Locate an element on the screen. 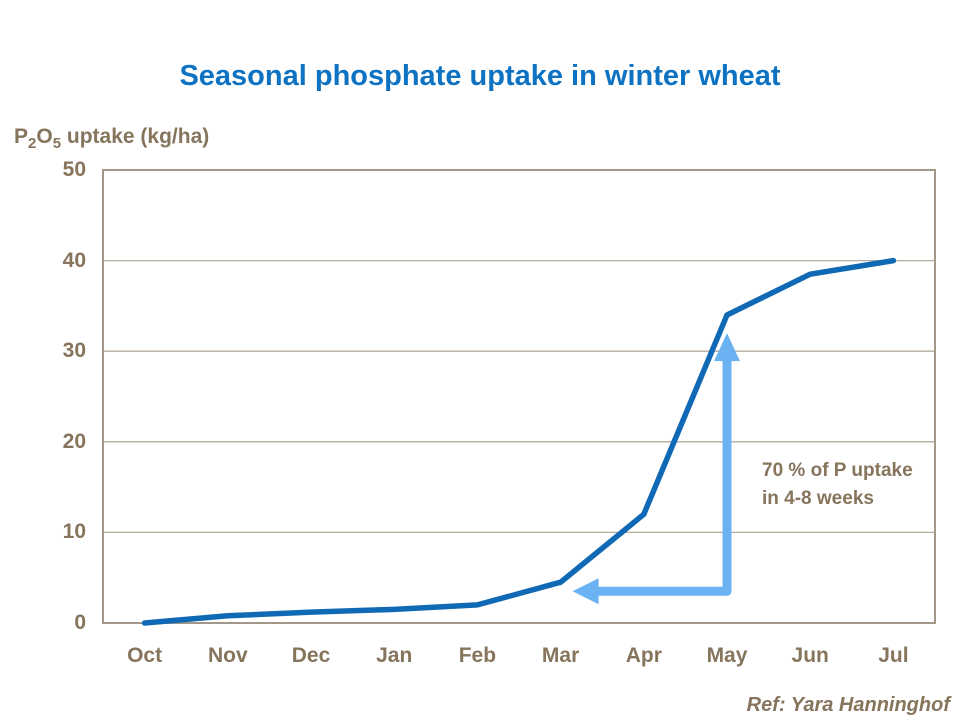 This screenshot has height=720, width=960. x-tick-label: Feb is located at coordinates (477, 655).